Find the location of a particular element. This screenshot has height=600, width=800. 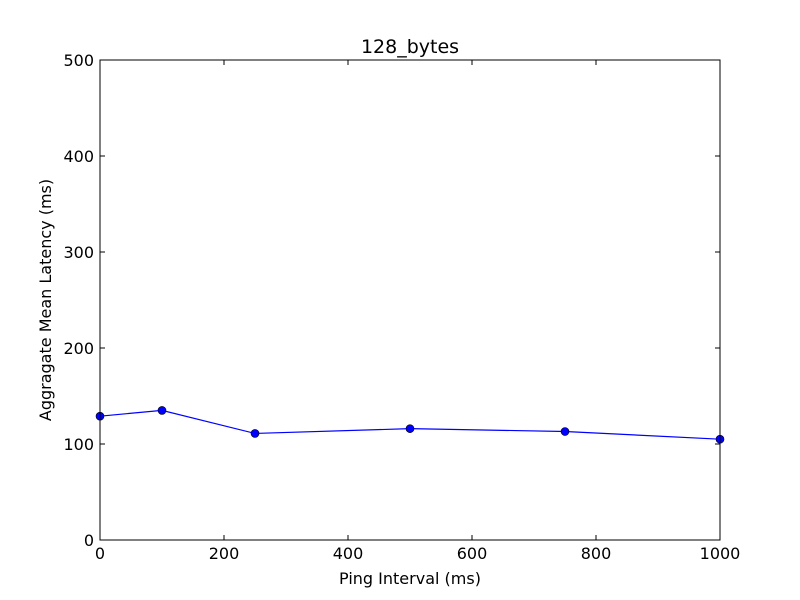

series-layer is located at coordinates (410, 425).